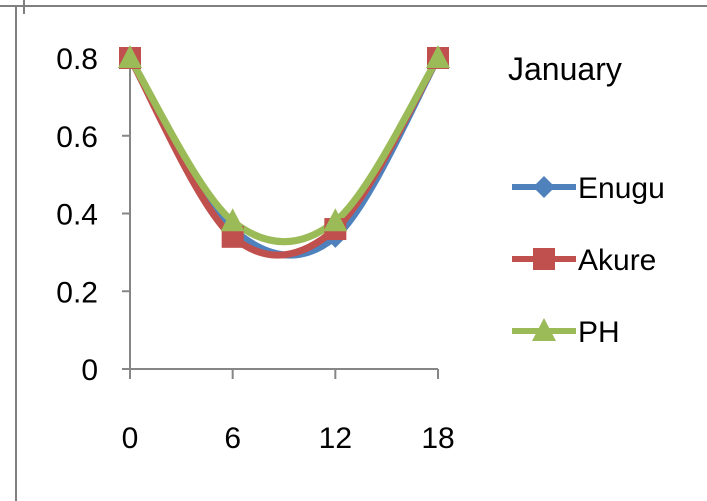  Describe the element at coordinates (599, 332) in the screenshot. I see `legend-label-ph: PH` at that location.